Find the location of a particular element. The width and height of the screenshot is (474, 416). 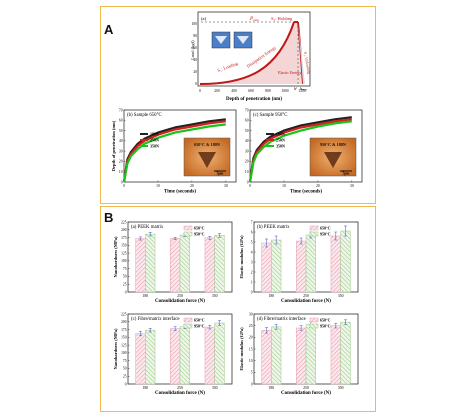

bar-ytick-label: 175 is located at coordinates (124, 330).